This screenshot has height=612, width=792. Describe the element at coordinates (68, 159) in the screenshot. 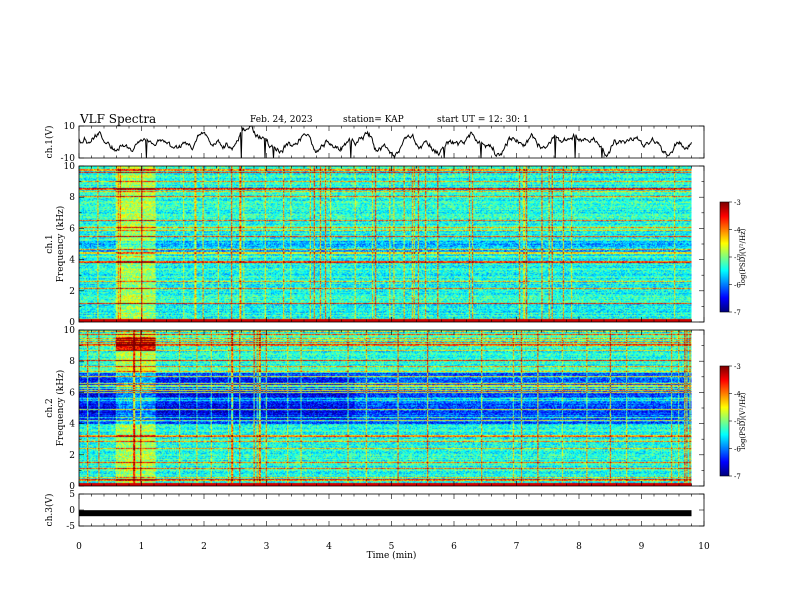

I see `y-tick-label: -10` at that location.